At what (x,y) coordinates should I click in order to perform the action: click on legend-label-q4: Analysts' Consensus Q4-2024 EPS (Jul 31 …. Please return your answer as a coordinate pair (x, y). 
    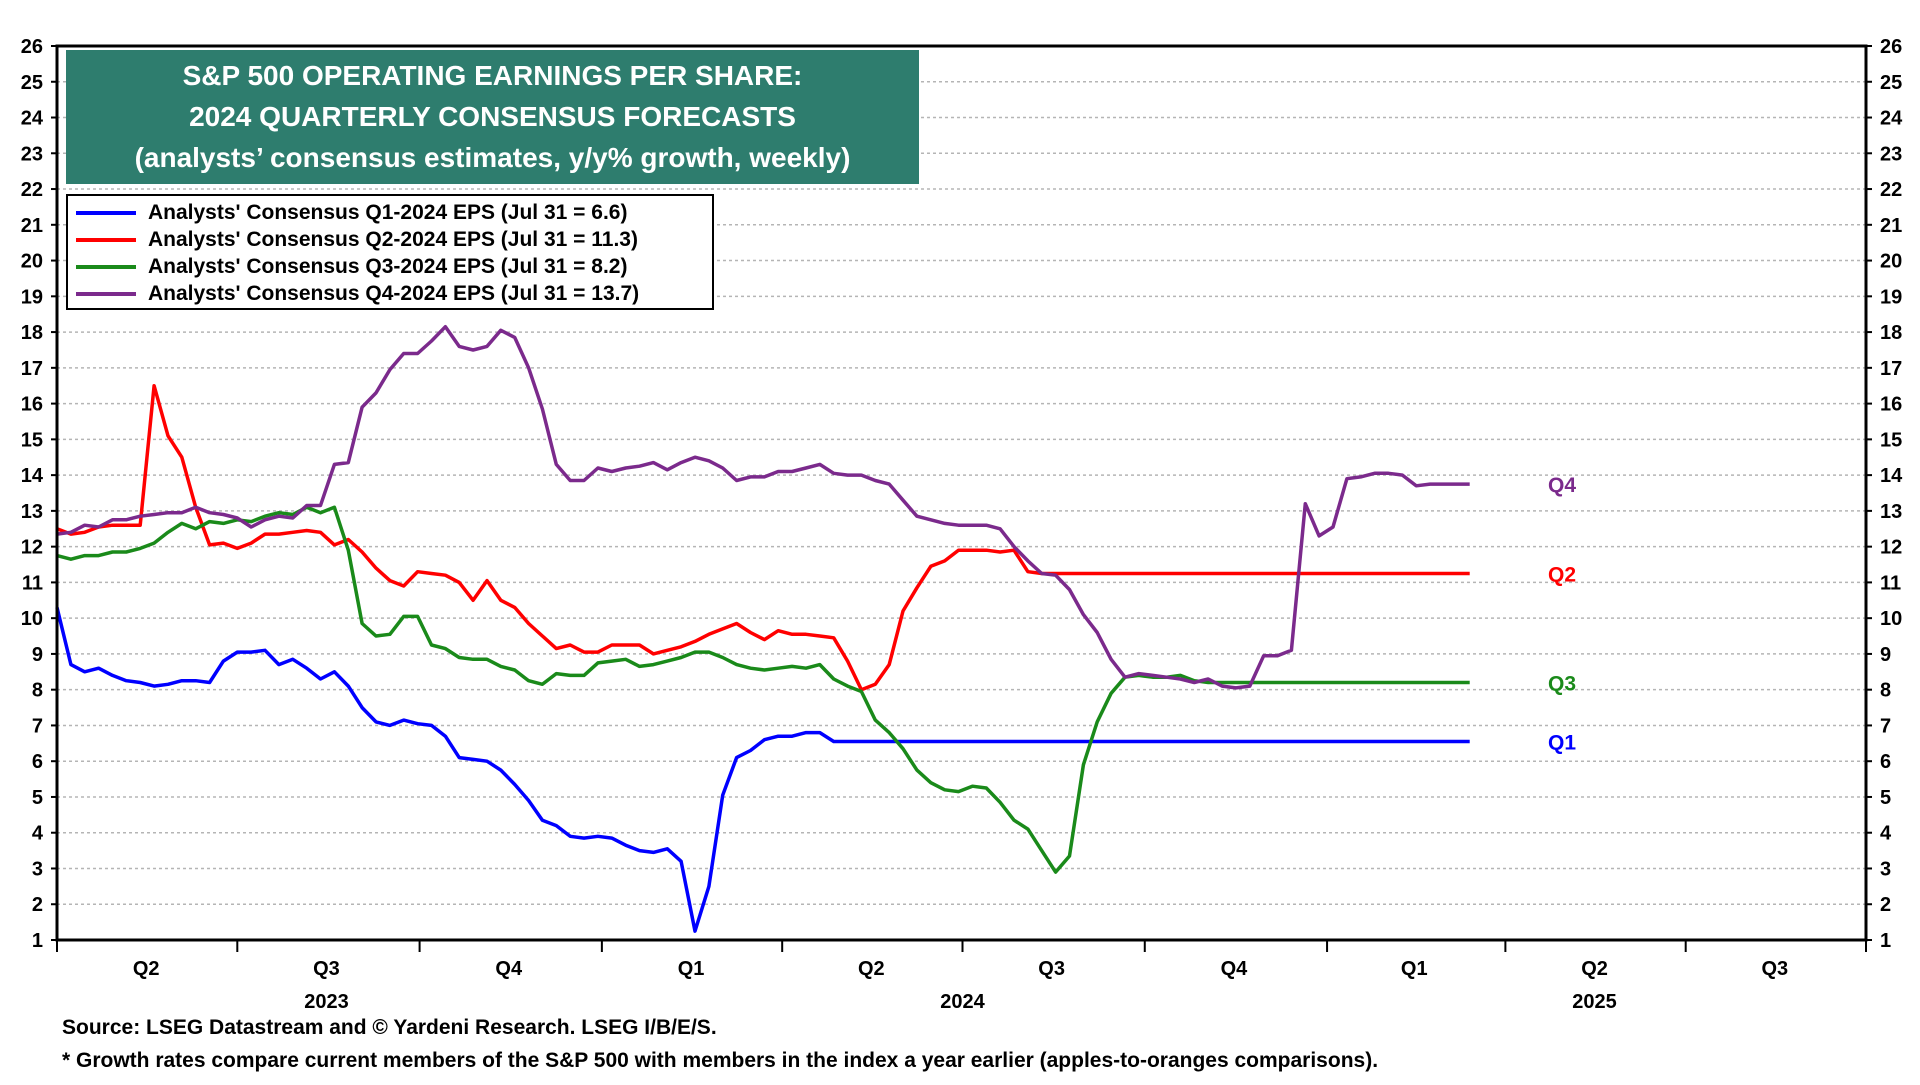
    Looking at the image, I should click on (394, 293).